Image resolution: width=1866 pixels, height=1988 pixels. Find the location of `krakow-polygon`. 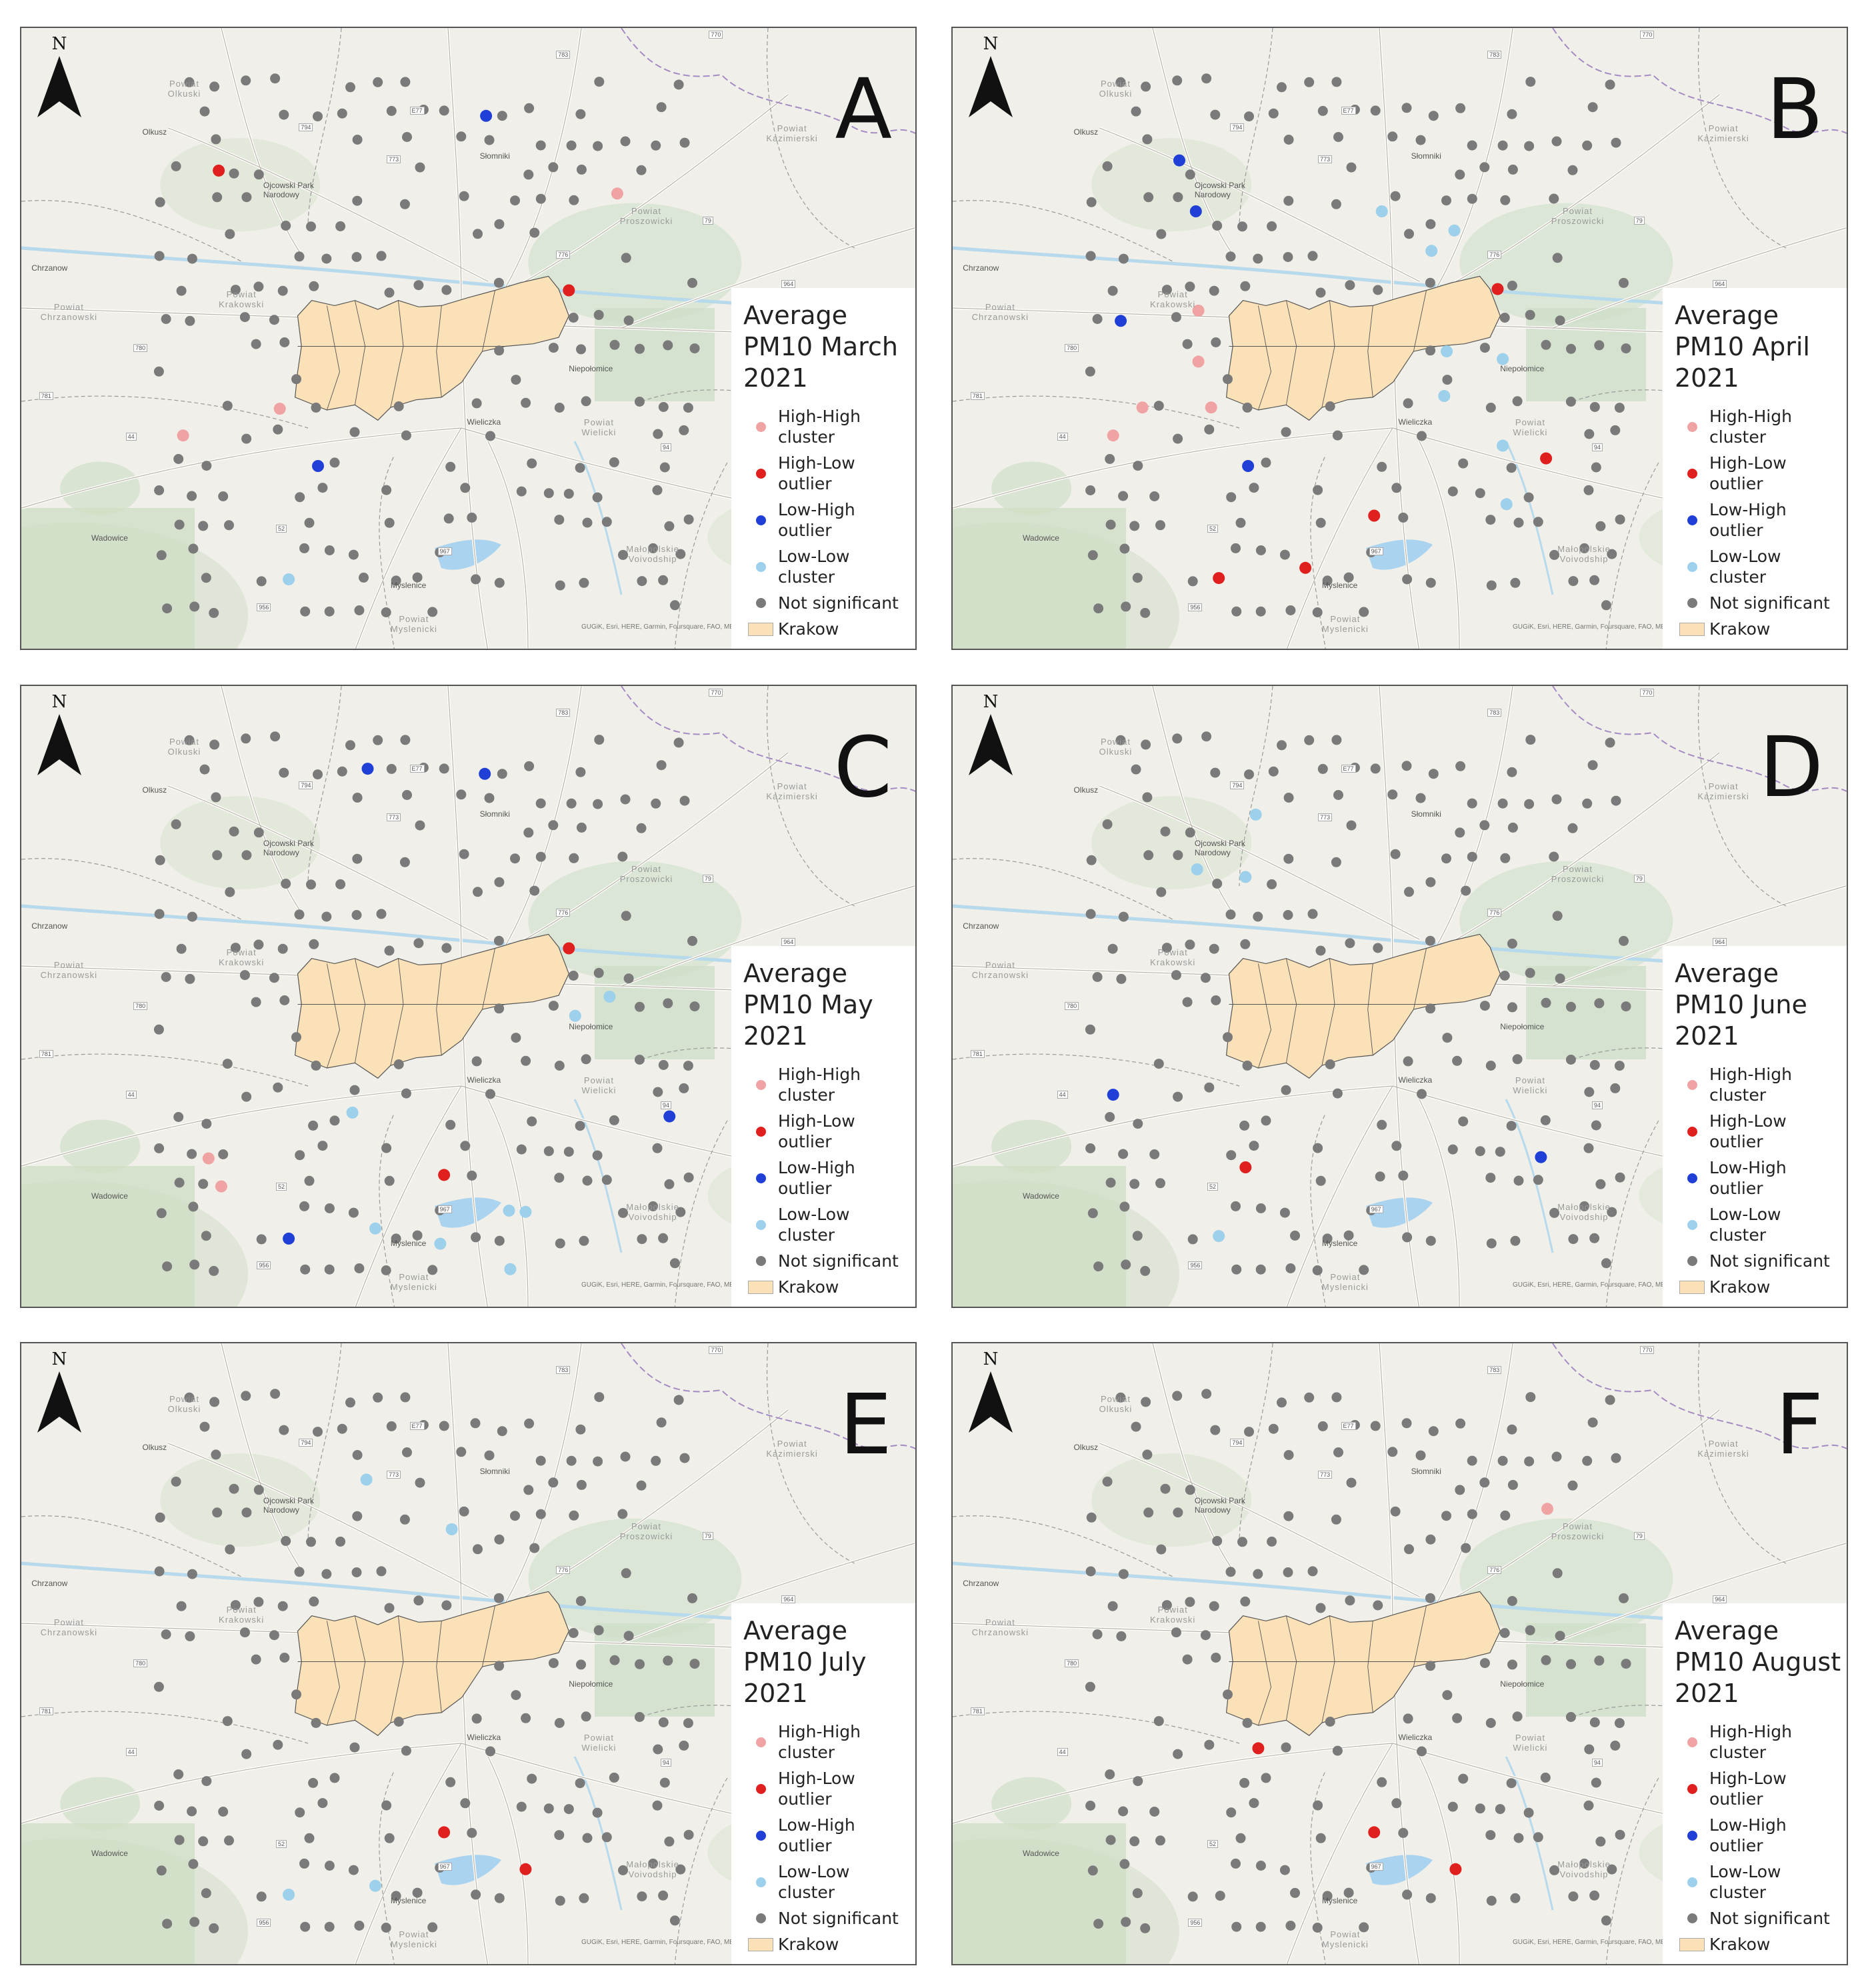

krakow-polygon is located at coordinates (1363, 1664).